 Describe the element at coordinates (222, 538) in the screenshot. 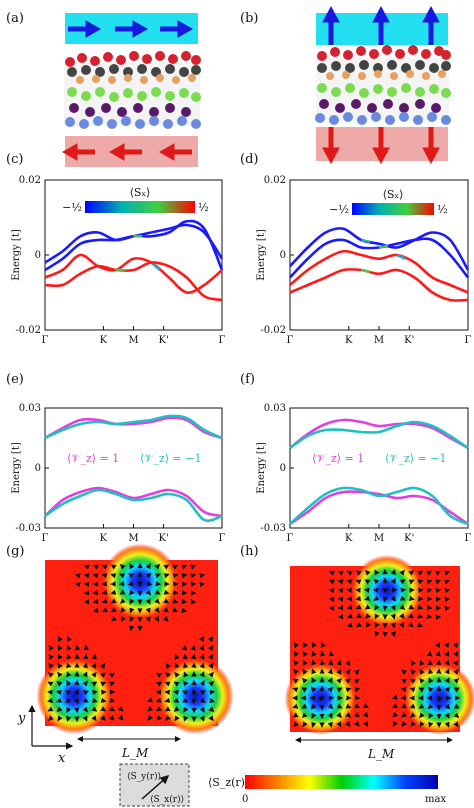

I see `x-tick-label: Γ` at that location.